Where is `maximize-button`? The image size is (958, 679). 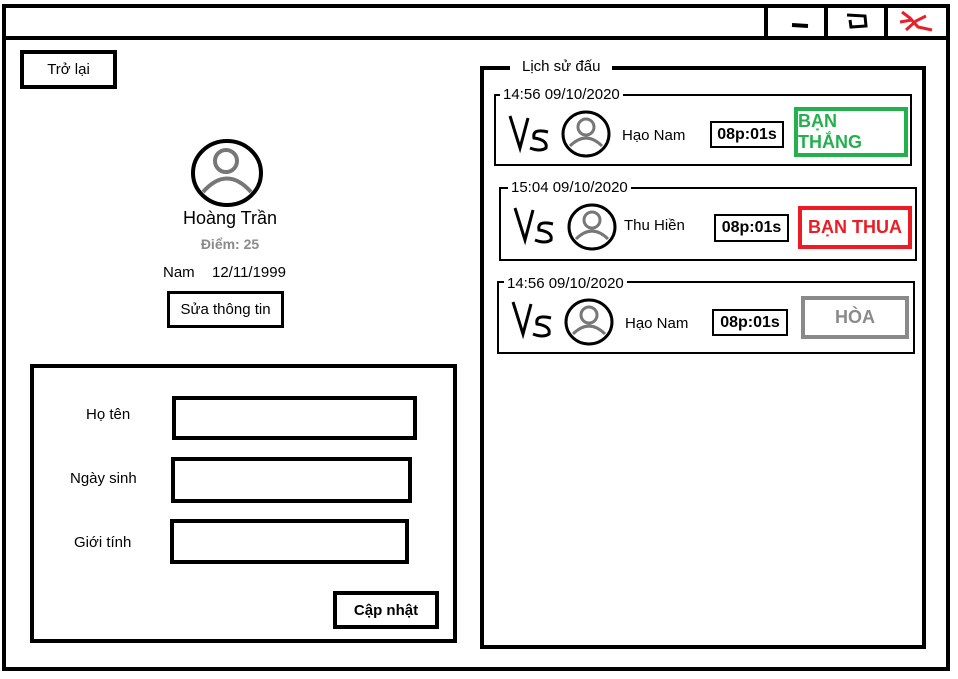 maximize-button is located at coordinates (854, 22).